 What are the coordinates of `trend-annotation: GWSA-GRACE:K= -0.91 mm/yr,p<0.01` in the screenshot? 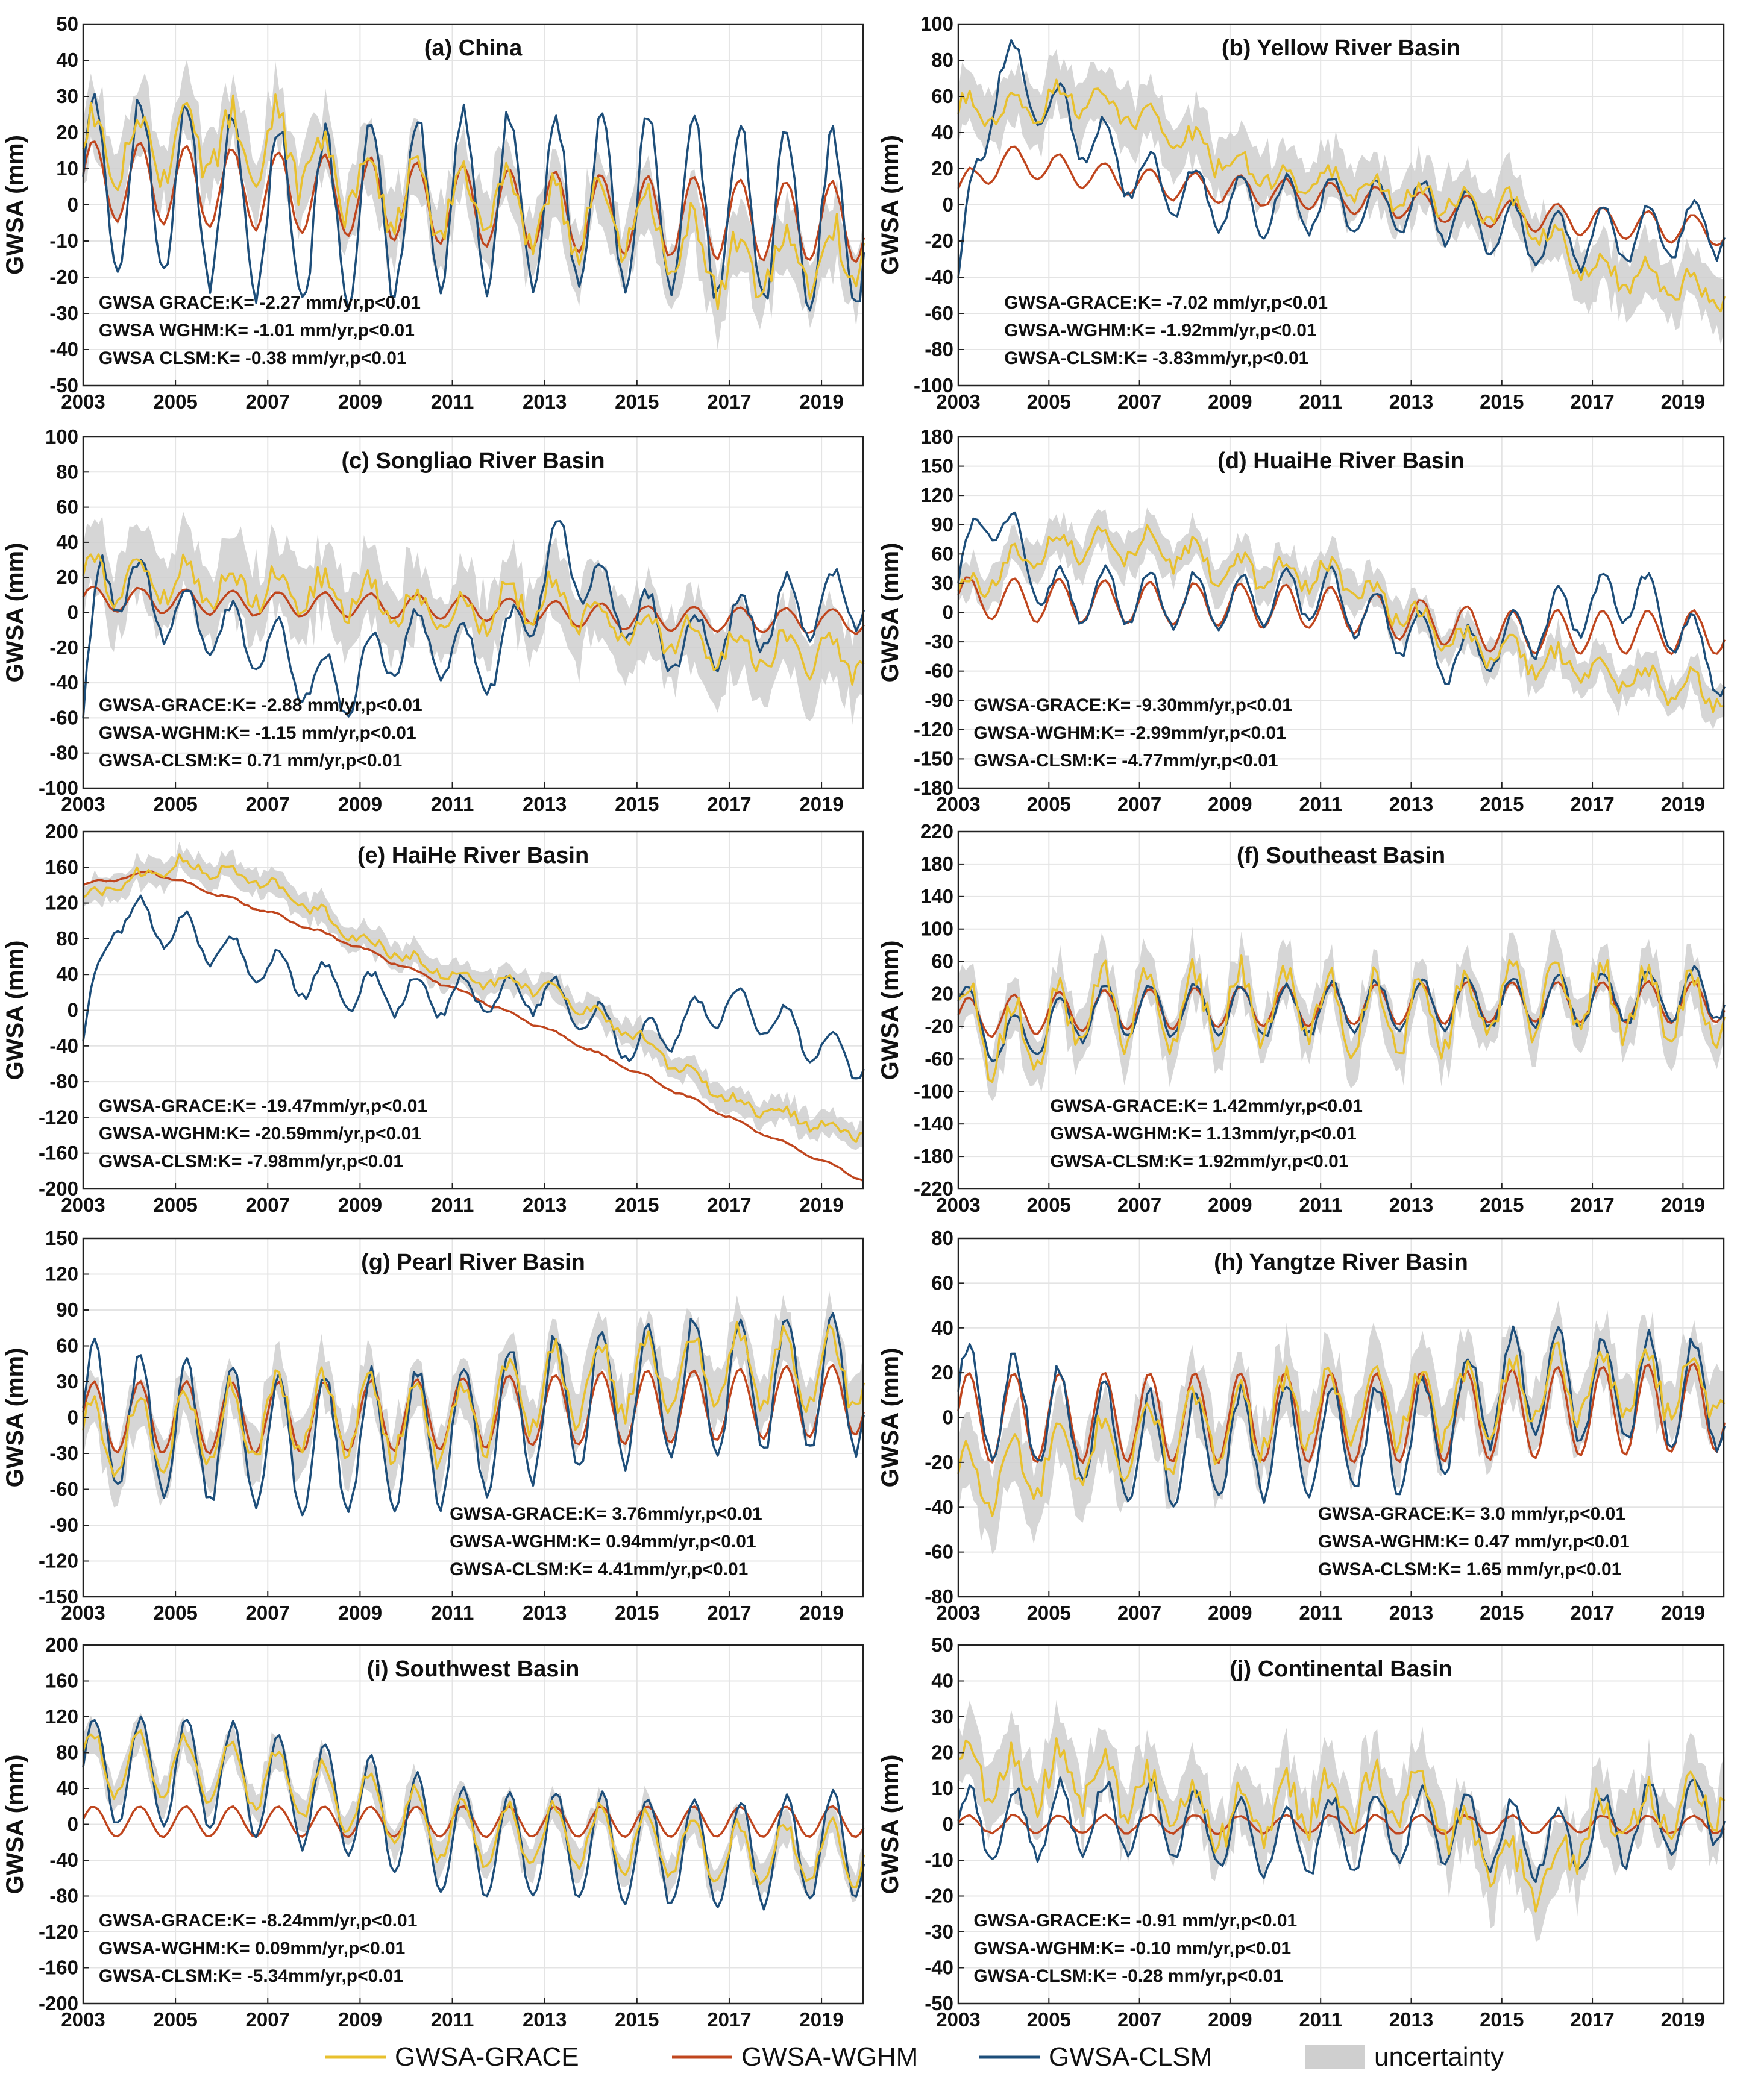 It's located at (1135, 1921).